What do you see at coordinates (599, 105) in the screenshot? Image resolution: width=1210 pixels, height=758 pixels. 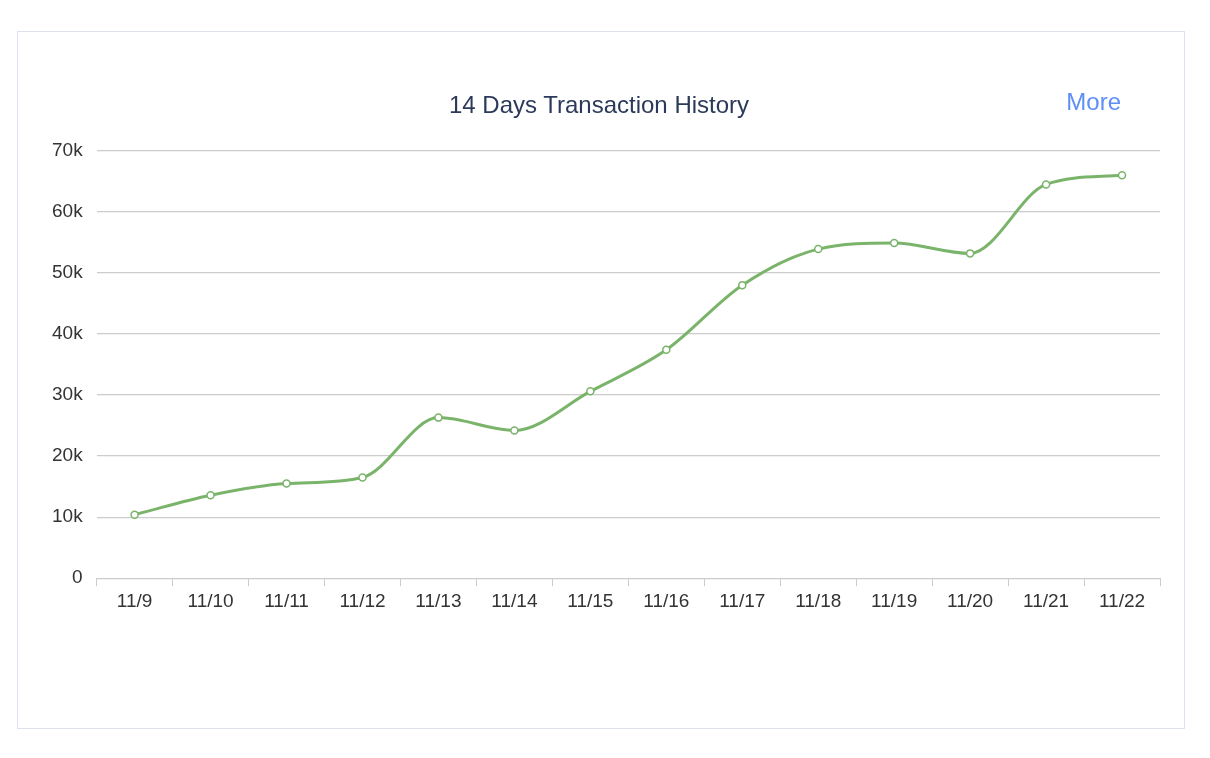 I see `chart-title: 14 Days Transaction History` at bounding box center [599, 105].